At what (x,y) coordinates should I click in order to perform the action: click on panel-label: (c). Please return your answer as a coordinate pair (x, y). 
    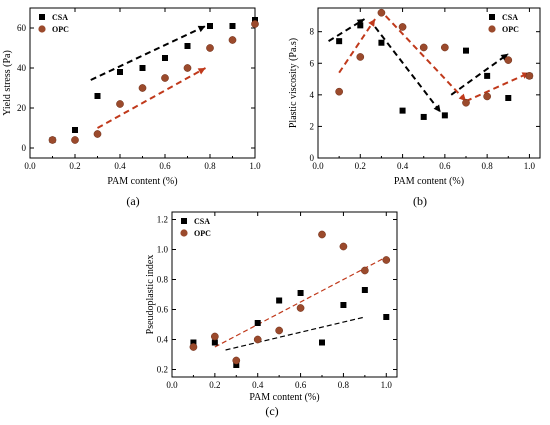
    Looking at the image, I should click on (271, 411).